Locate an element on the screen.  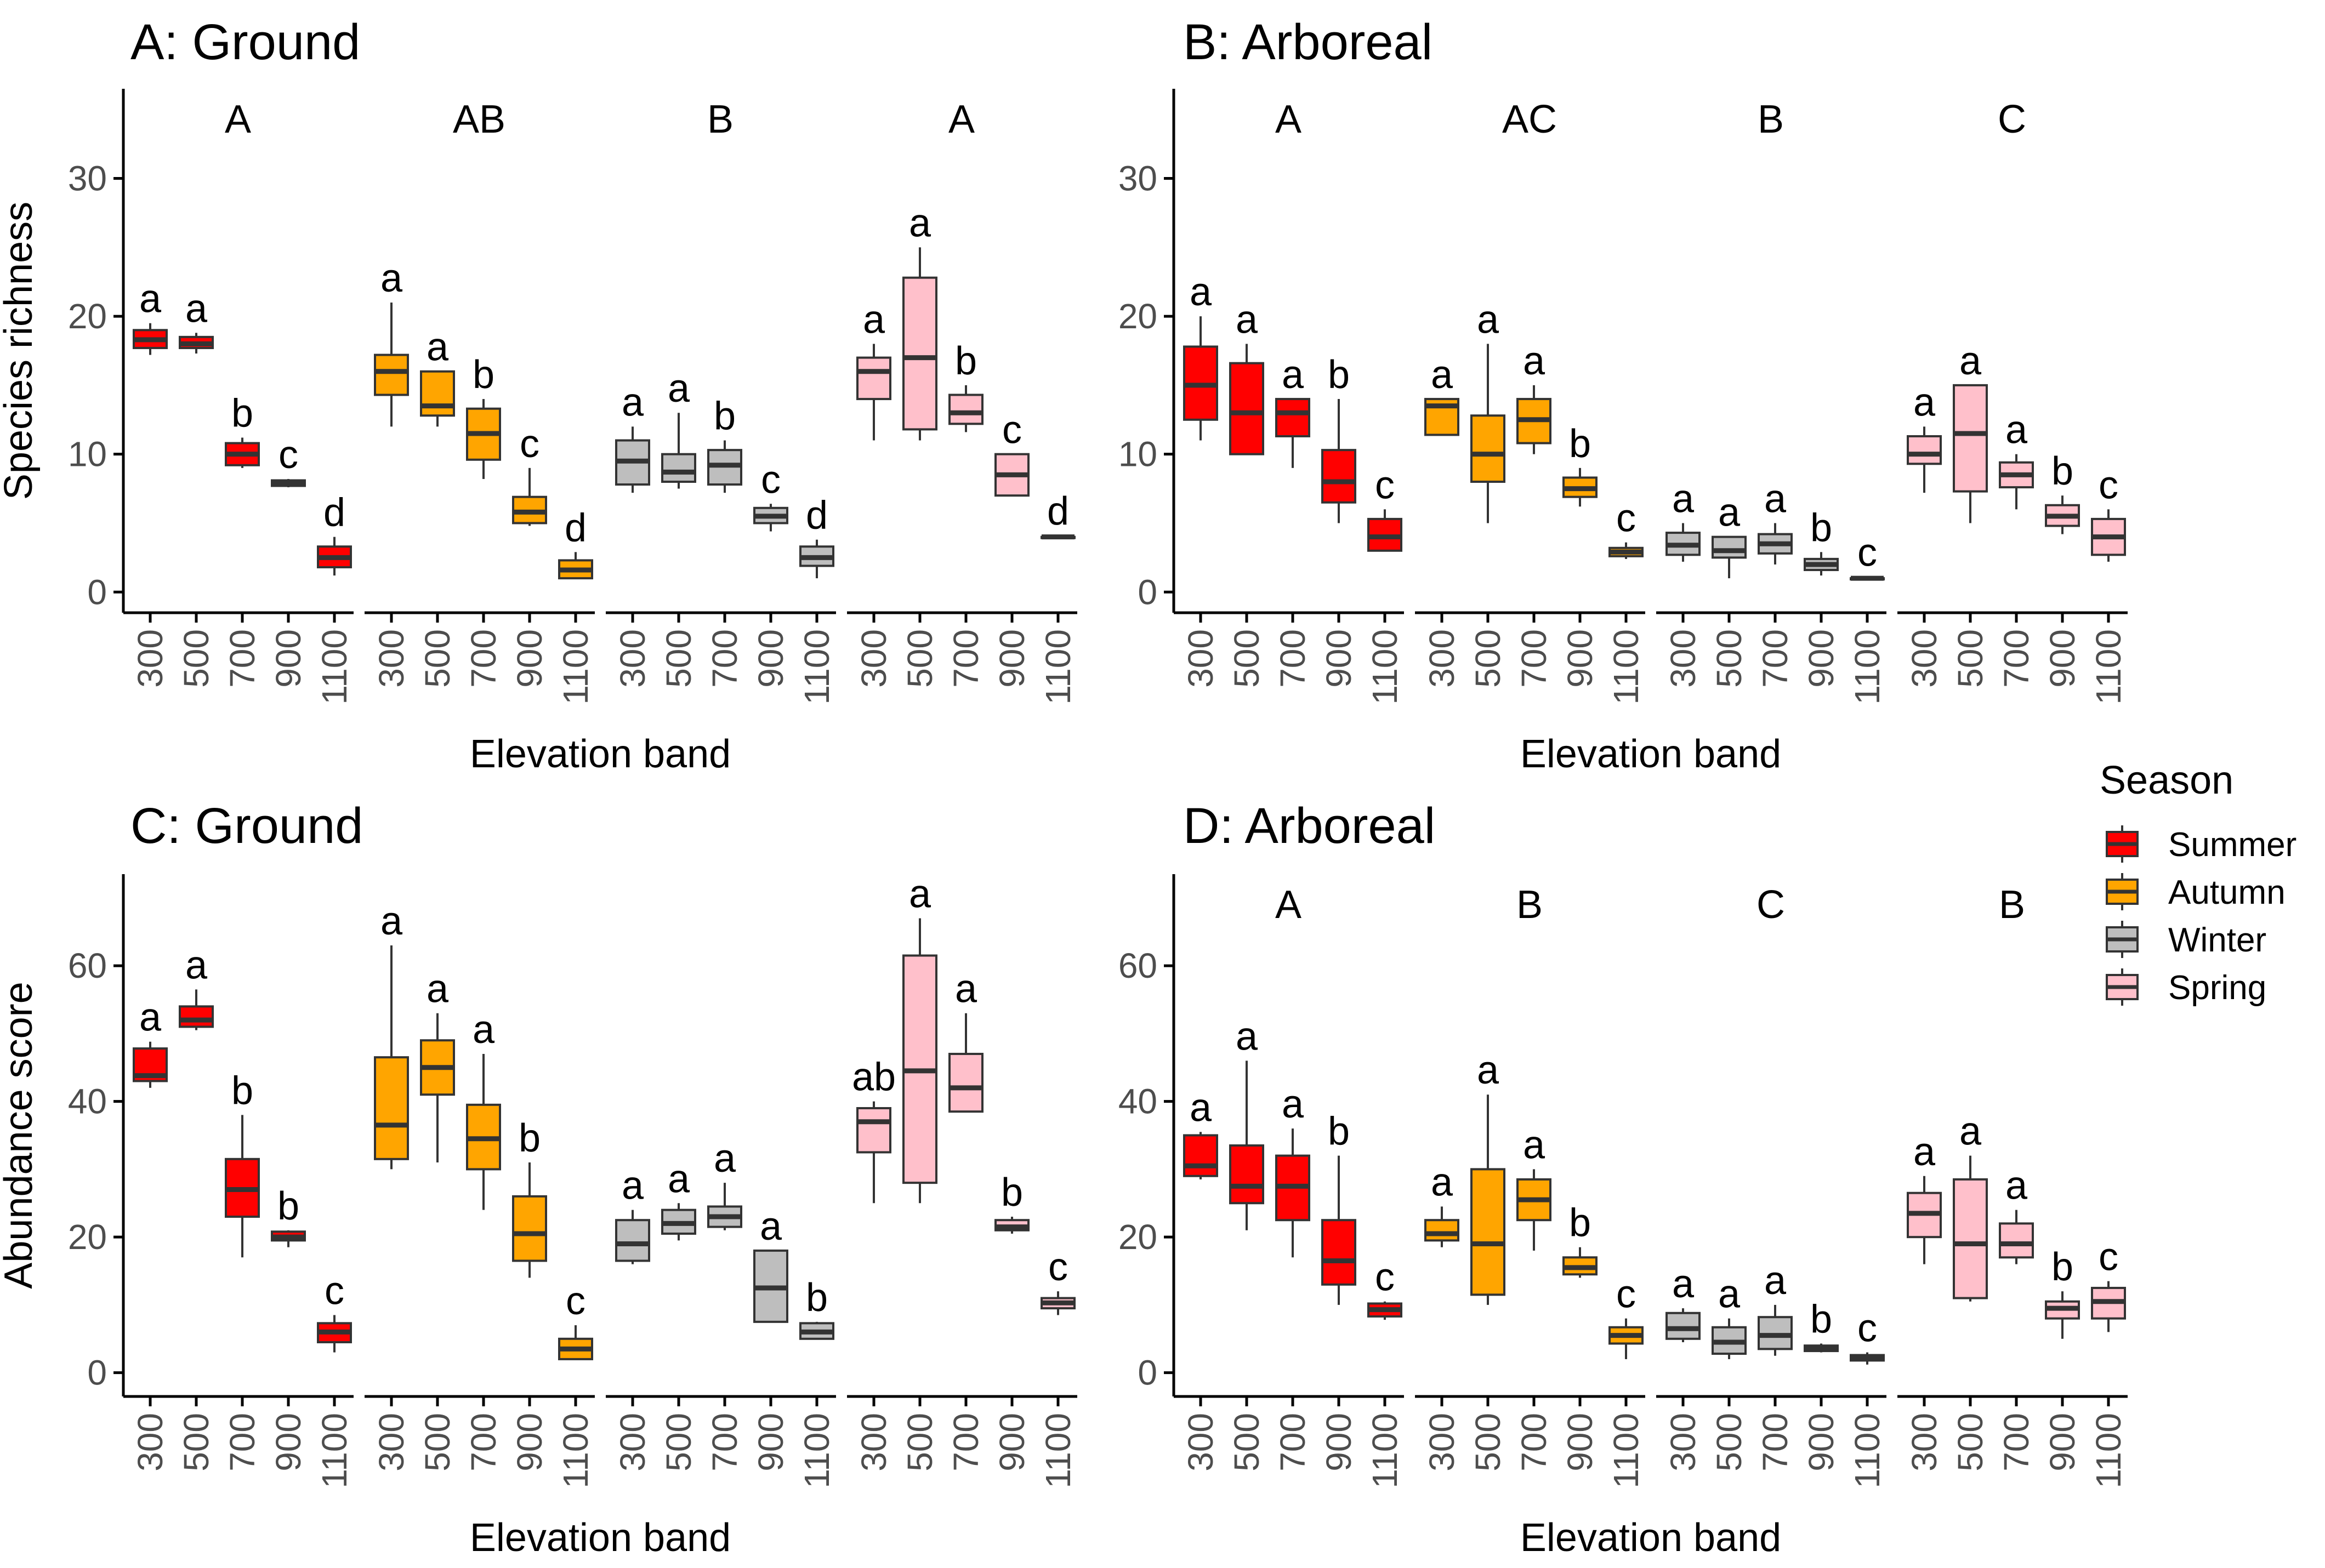
y-tick-label: 0 is located at coordinates (97, 1373).